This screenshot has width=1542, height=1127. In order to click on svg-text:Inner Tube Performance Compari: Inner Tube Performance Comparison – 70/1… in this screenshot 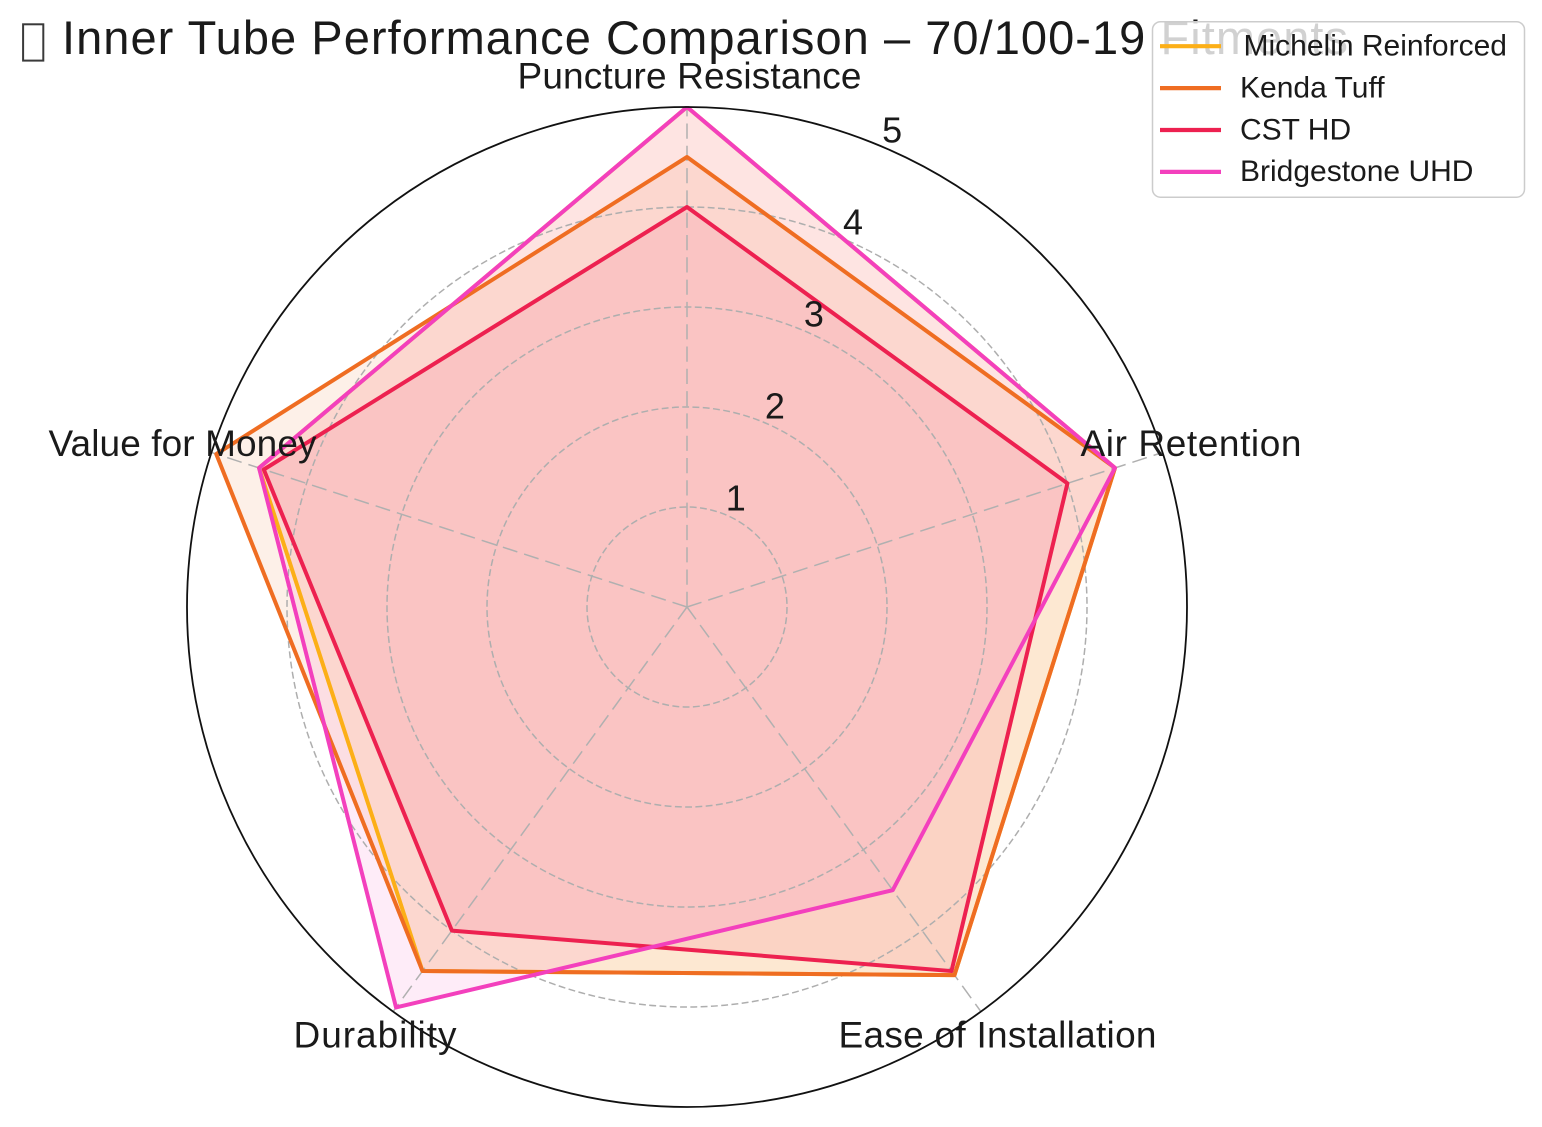, I will do `click(705, 37)`.